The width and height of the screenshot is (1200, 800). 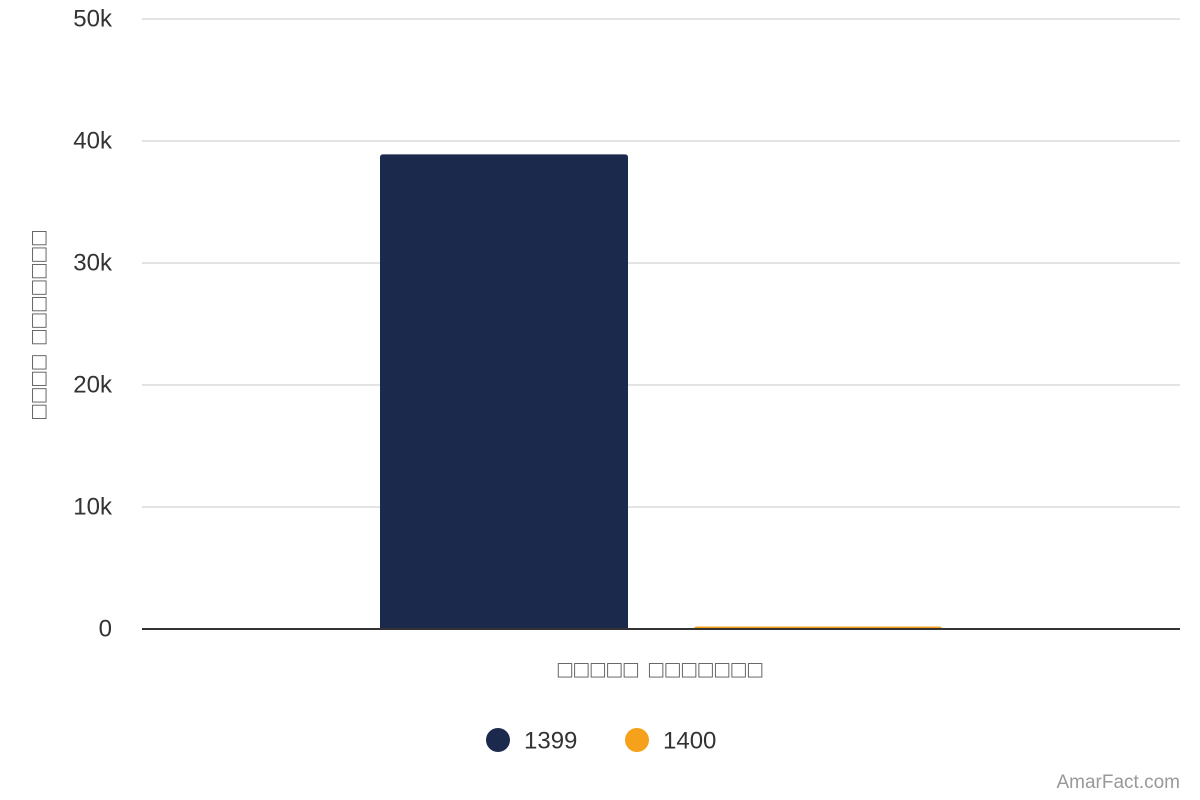 I want to click on y-tick-label: 20k, so click(x=93, y=384).